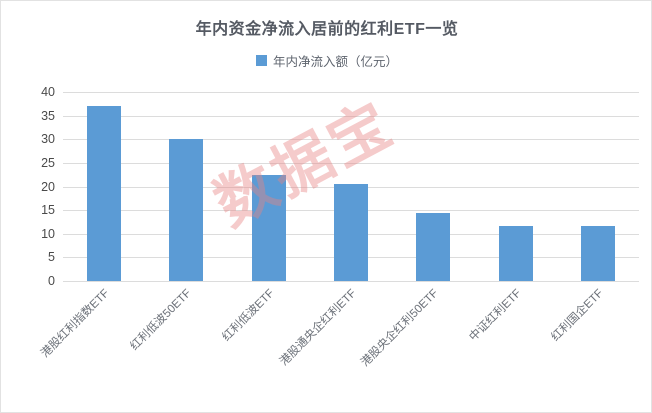 The image size is (652, 413). I want to click on x-label-slot: 红利国企ETF, so click(594, 347).